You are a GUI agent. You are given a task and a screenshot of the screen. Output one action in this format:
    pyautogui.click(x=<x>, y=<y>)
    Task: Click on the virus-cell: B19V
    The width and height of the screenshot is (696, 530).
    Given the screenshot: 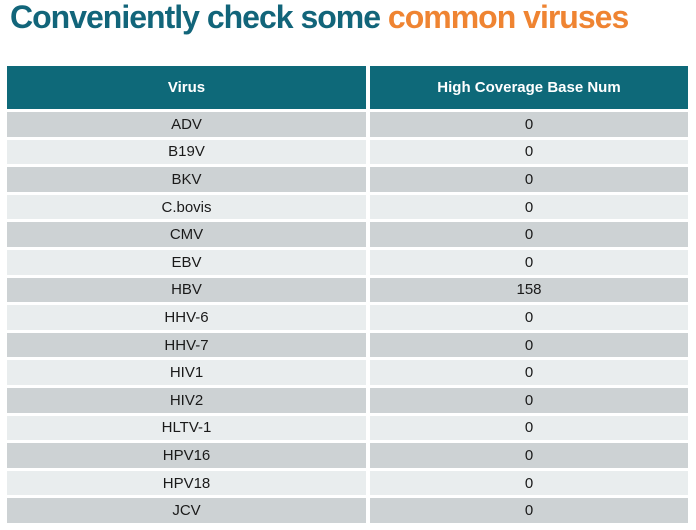 What is the action you would take?
    pyautogui.click(x=186, y=152)
    